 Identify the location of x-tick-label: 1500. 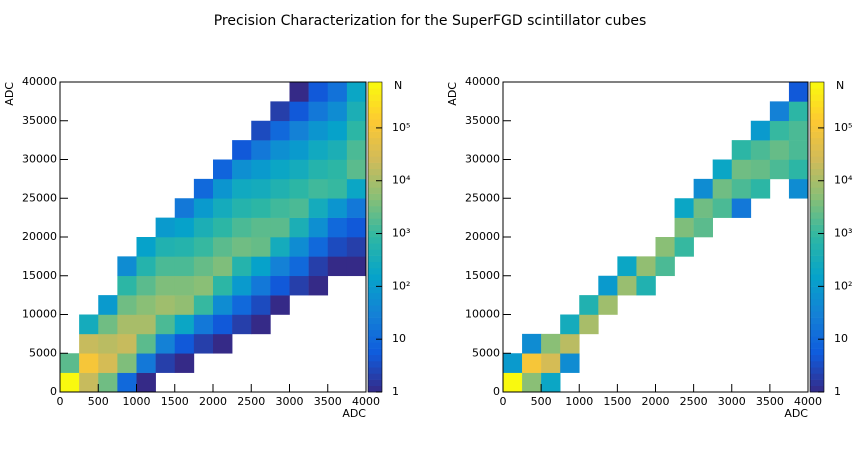
(617, 401).